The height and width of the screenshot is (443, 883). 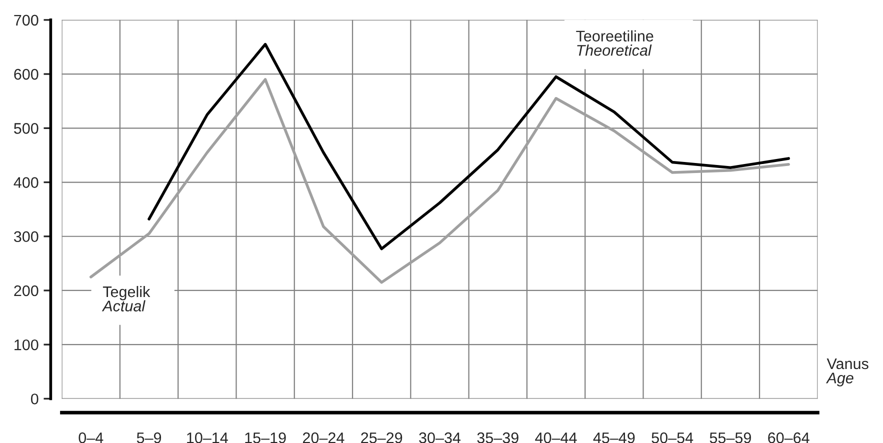 I want to click on y-tick-label: 400, so click(x=26, y=182).